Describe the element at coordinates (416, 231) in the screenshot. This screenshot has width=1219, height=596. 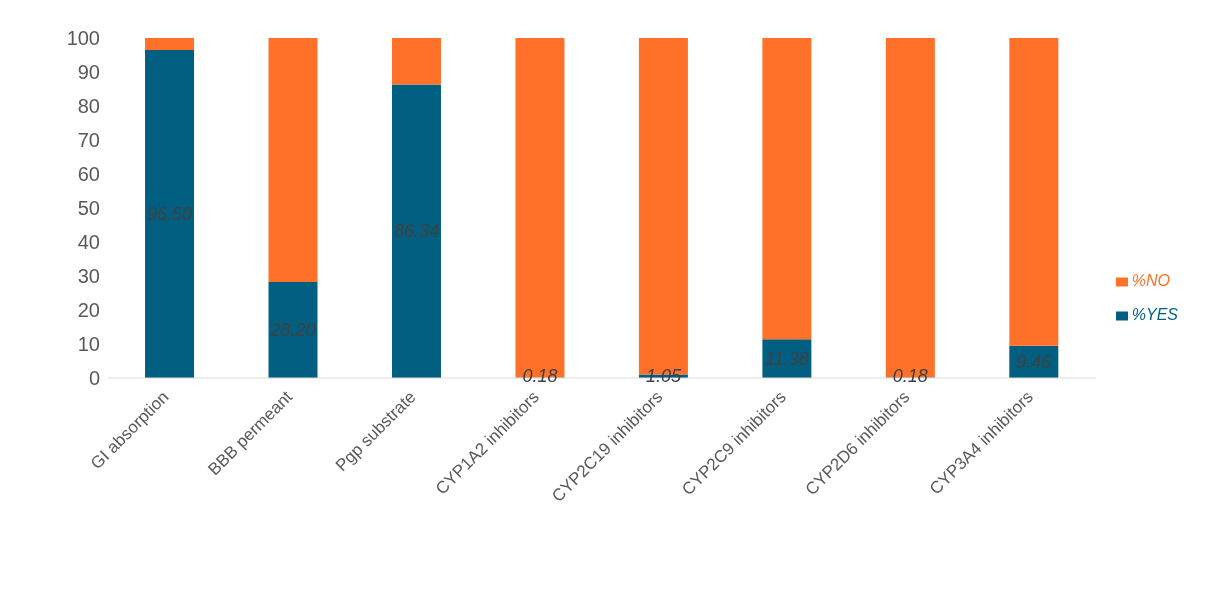
I see `data-label: 86.34` at that location.